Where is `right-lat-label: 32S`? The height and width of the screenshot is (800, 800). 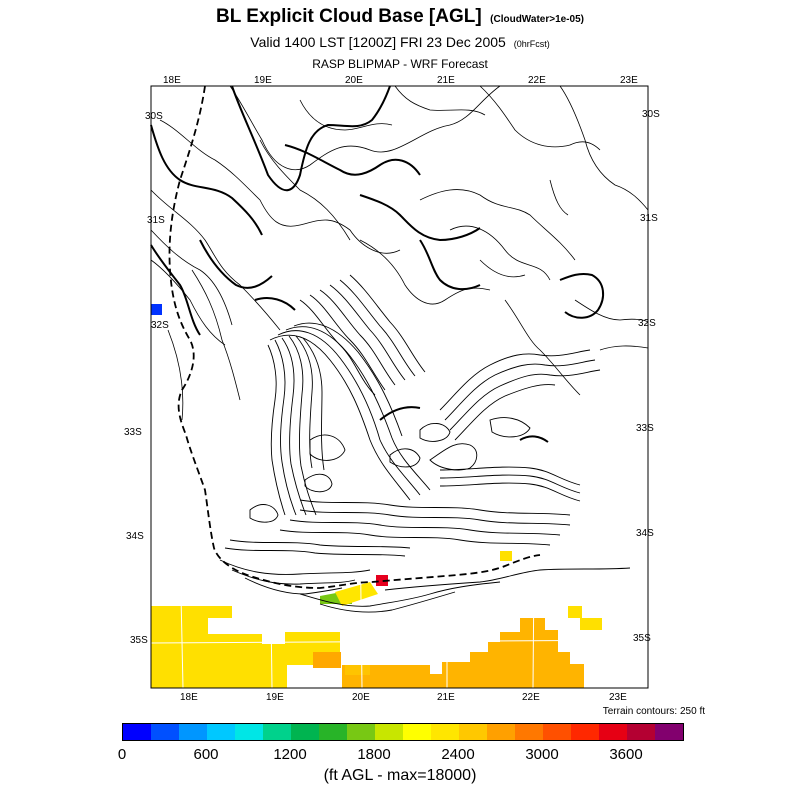
right-lat-label: 32S is located at coordinates (647, 323).